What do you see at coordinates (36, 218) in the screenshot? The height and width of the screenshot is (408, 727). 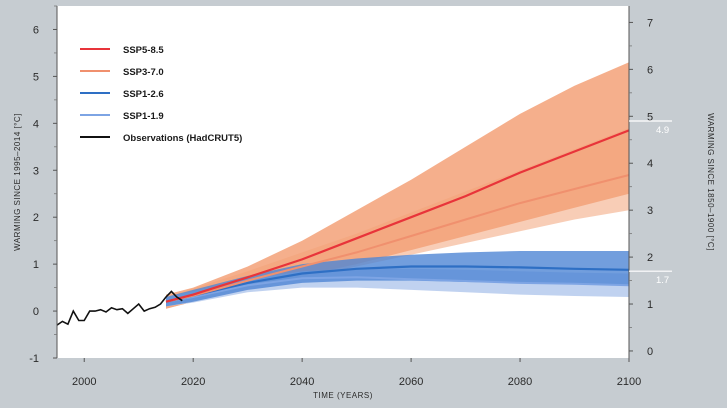 I see `y-left-tick-label: 2` at bounding box center [36, 218].